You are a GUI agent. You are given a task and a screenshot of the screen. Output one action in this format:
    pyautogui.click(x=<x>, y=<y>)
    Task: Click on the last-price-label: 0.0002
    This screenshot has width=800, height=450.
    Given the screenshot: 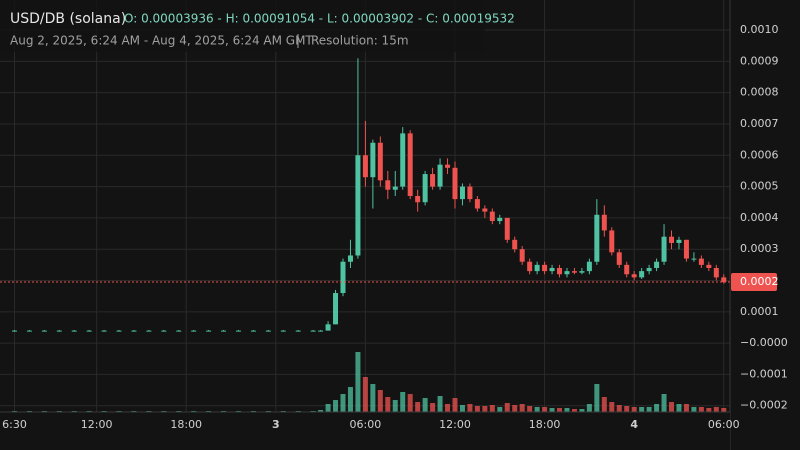 What is the action you would take?
    pyautogui.click(x=759, y=281)
    